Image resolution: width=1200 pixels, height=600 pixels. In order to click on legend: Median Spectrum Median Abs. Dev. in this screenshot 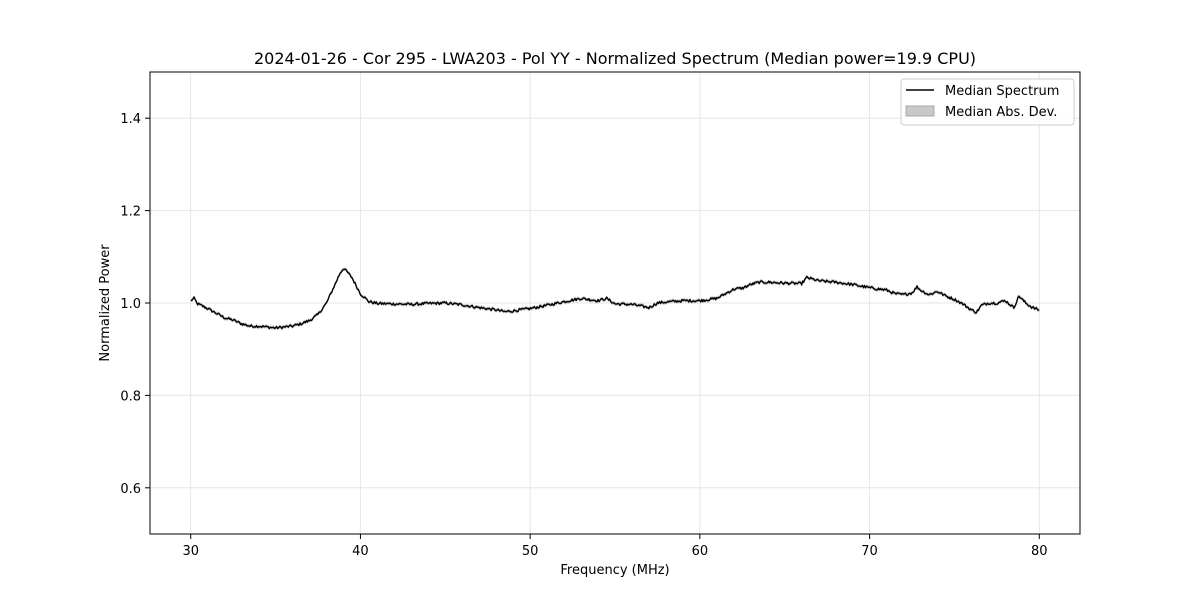, I will do `click(987, 102)`.